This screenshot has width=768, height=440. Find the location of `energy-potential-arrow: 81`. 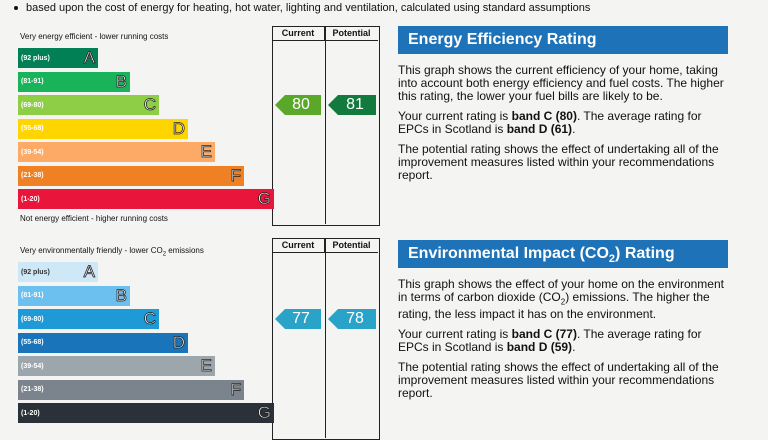

energy-potential-arrow: 81 is located at coordinates (352, 105).